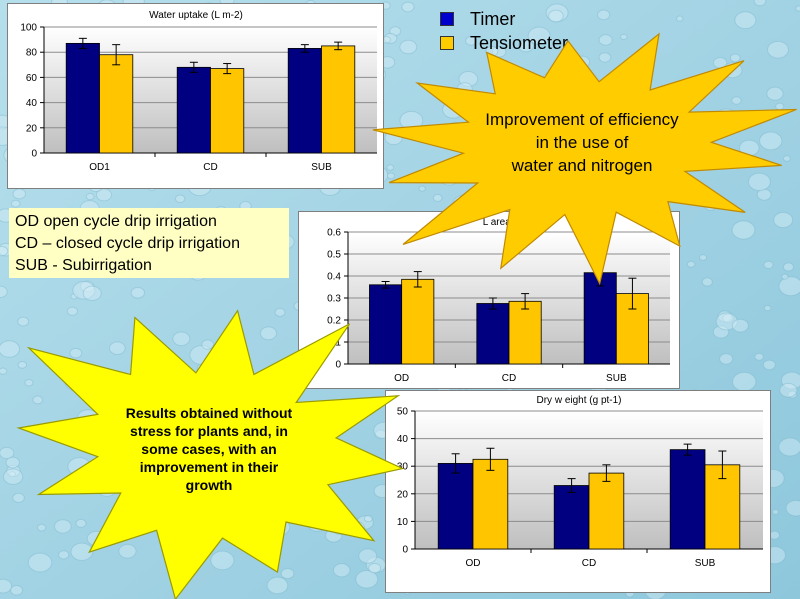 Image resolution: width=800 pixels, height=599 pixels. I want to click on bar-tensiometer-od1, so click(116, 104).